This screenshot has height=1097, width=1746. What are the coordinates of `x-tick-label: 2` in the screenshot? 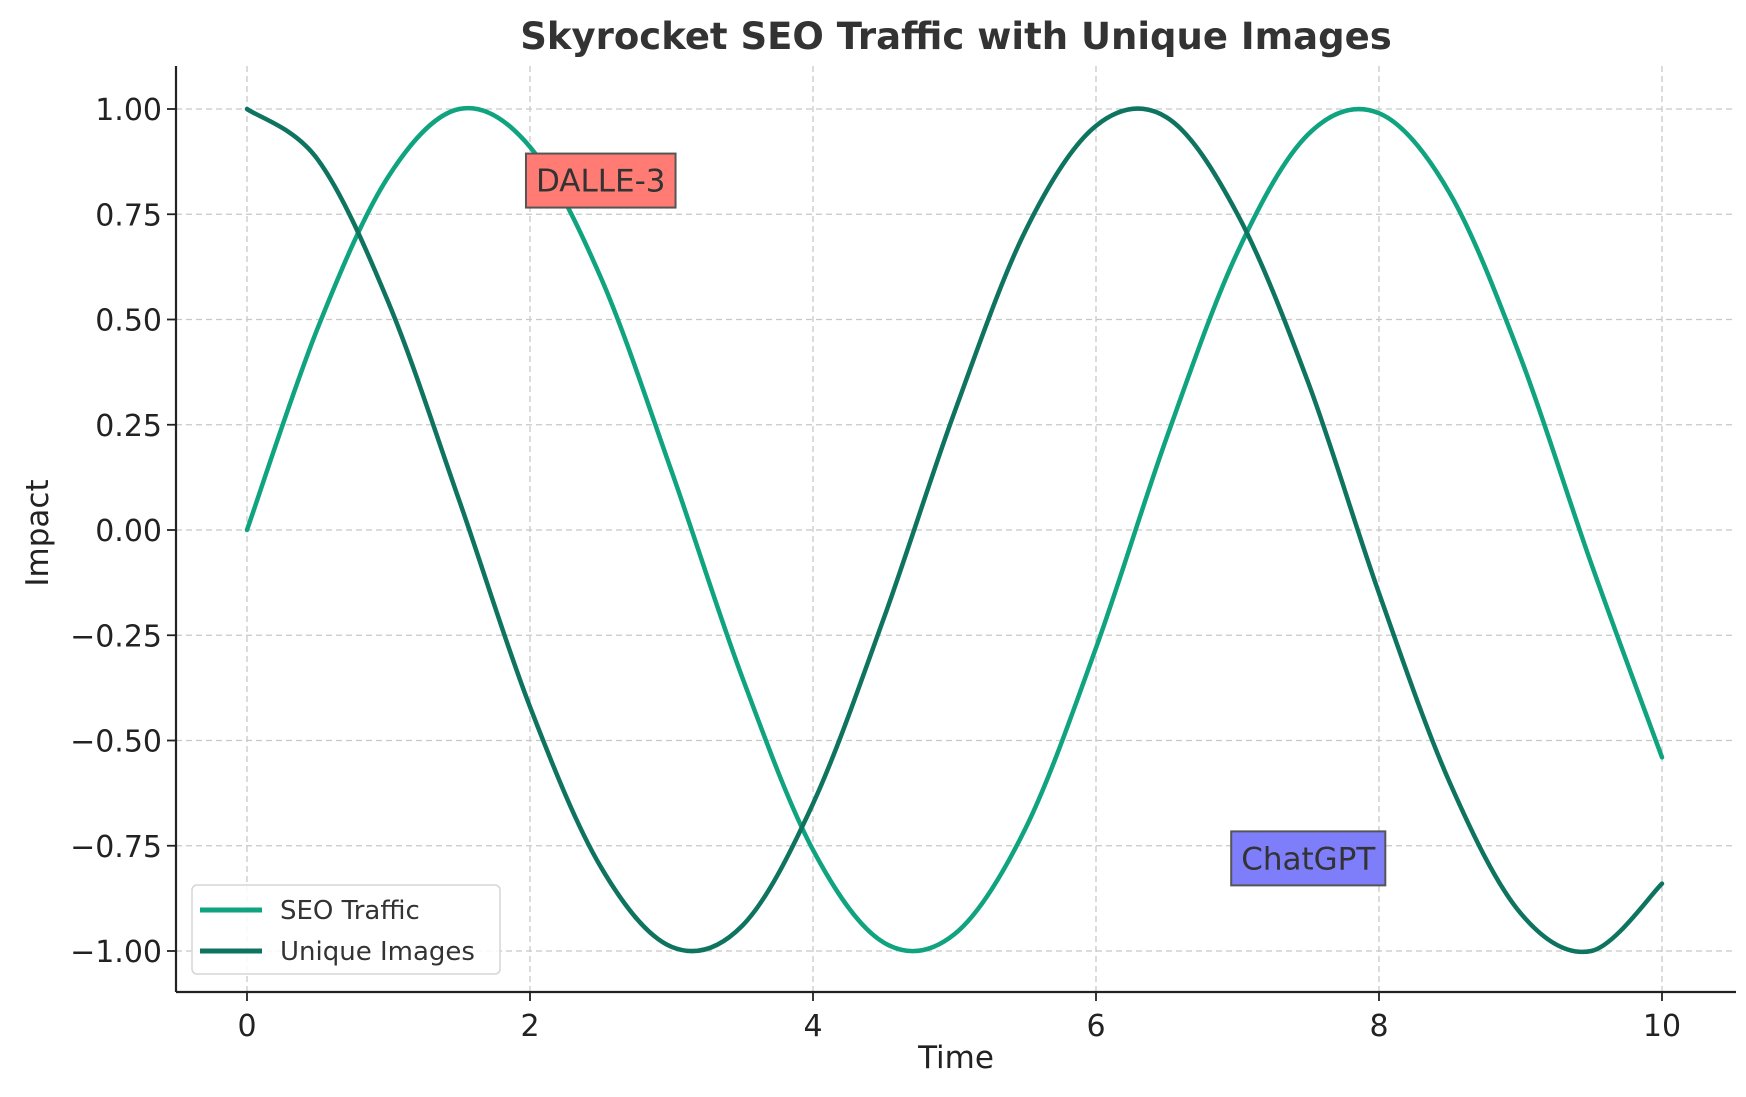 It's located at (529, 1026).